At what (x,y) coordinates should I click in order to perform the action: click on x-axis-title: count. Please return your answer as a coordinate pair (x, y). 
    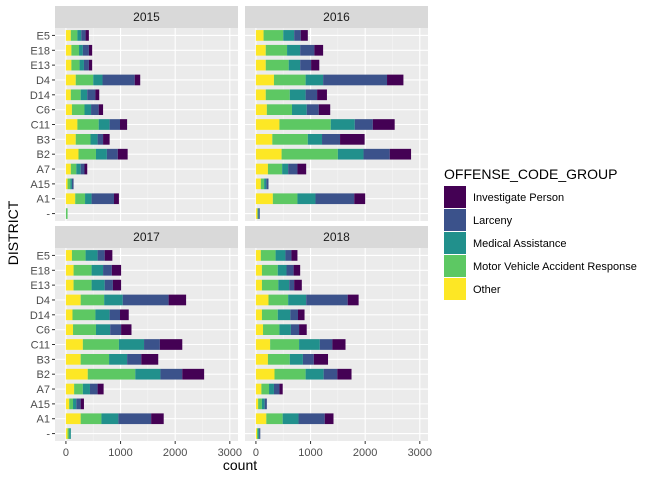
    Looking at the image, I should click on (240, 465).